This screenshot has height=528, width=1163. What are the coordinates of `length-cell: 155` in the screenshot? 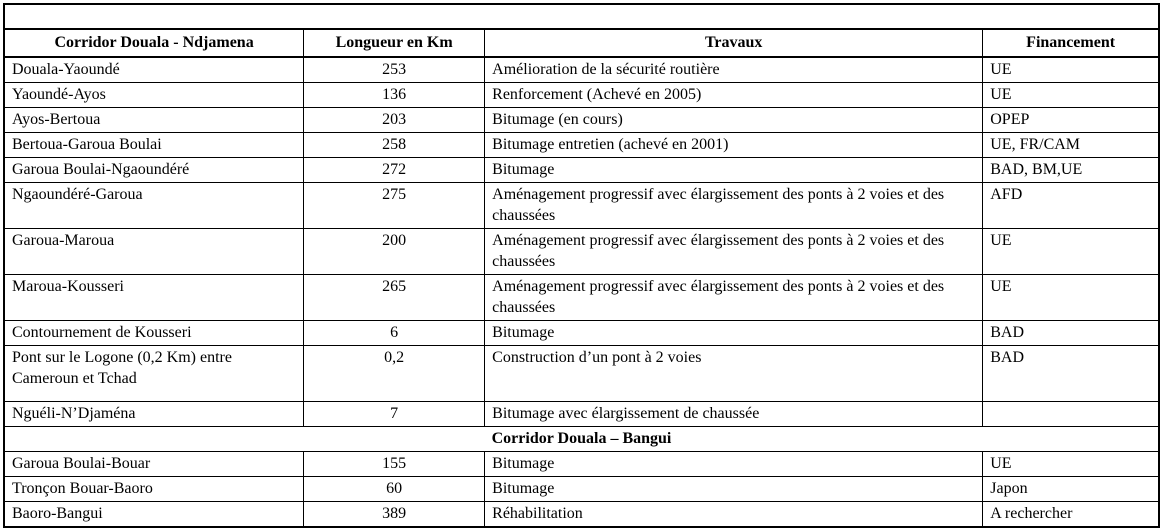 It's located at (394, 464).